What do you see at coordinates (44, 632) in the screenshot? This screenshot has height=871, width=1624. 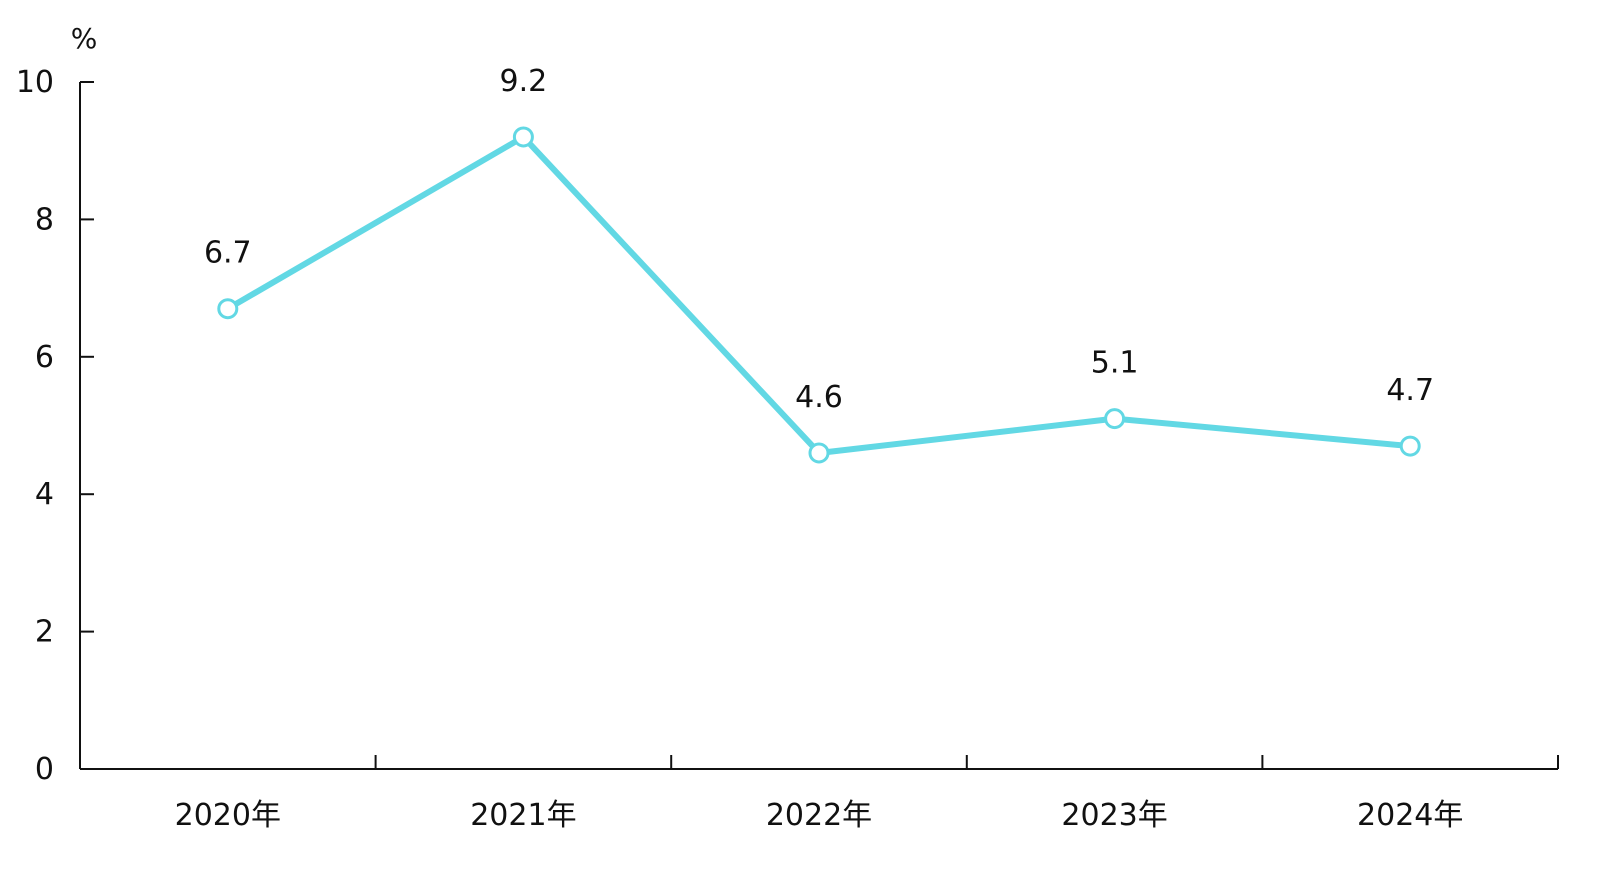 I see `y-tick-label: 2` at bounding box center [44, 632].